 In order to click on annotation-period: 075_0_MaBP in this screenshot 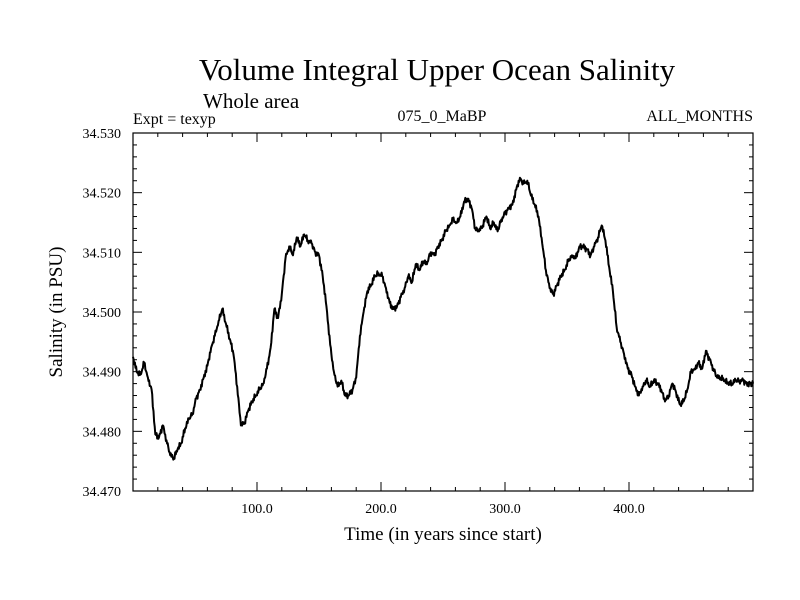, I will do `click(442, 116)`.